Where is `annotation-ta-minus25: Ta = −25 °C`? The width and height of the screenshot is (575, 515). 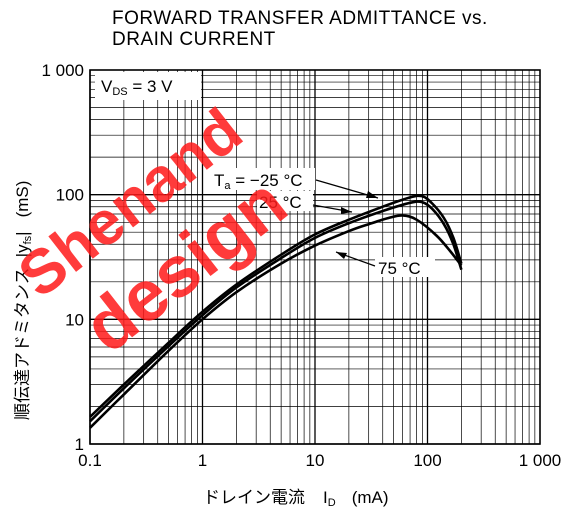 annotation-ta-minus25: Ta = −25 °C is located at coordinates (295, 183).